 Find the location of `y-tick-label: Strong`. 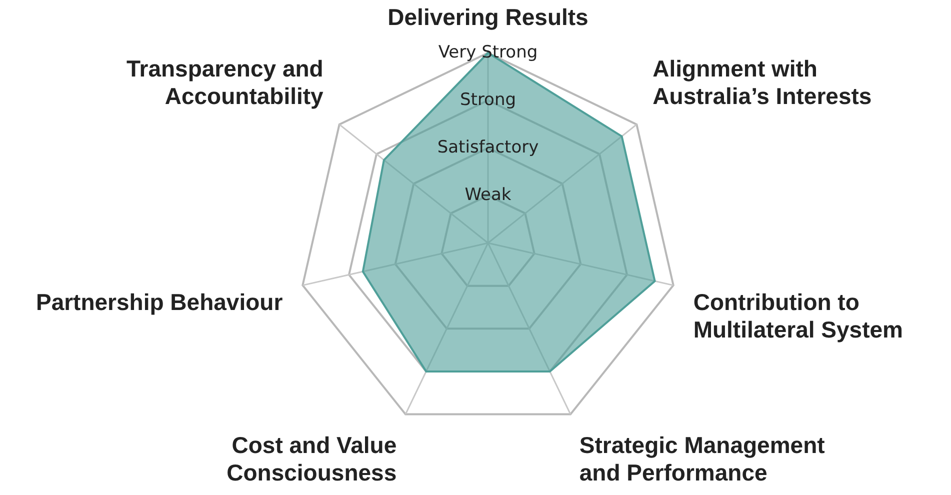

y-tick-label: Strong is located at coordinates (488, 100).